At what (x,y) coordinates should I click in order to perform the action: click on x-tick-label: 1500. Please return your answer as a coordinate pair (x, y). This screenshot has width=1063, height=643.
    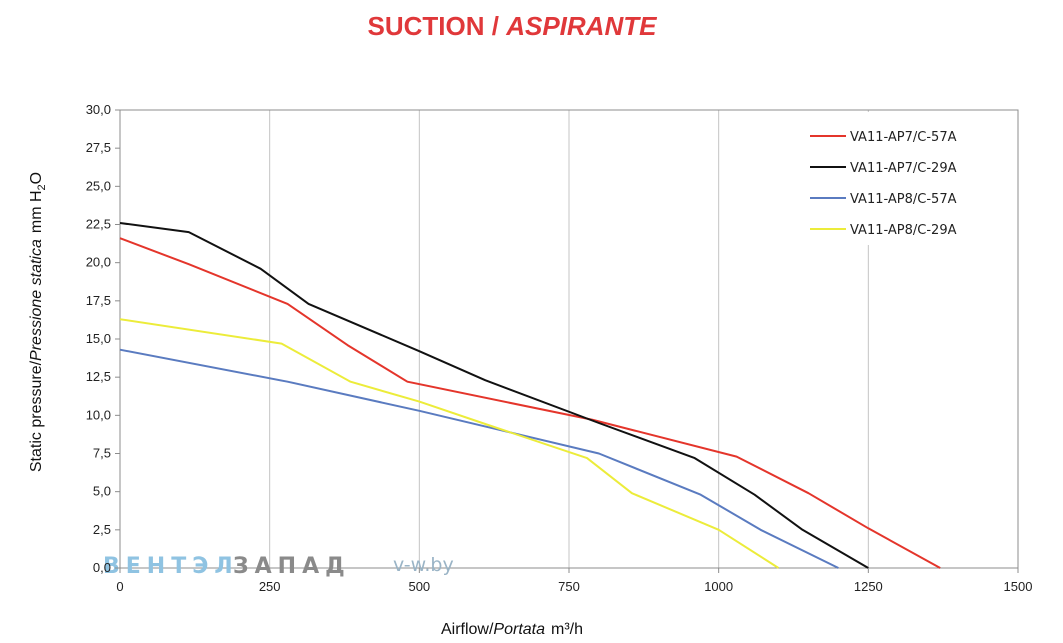
    Looking at the image, I should click on (1018, 586).